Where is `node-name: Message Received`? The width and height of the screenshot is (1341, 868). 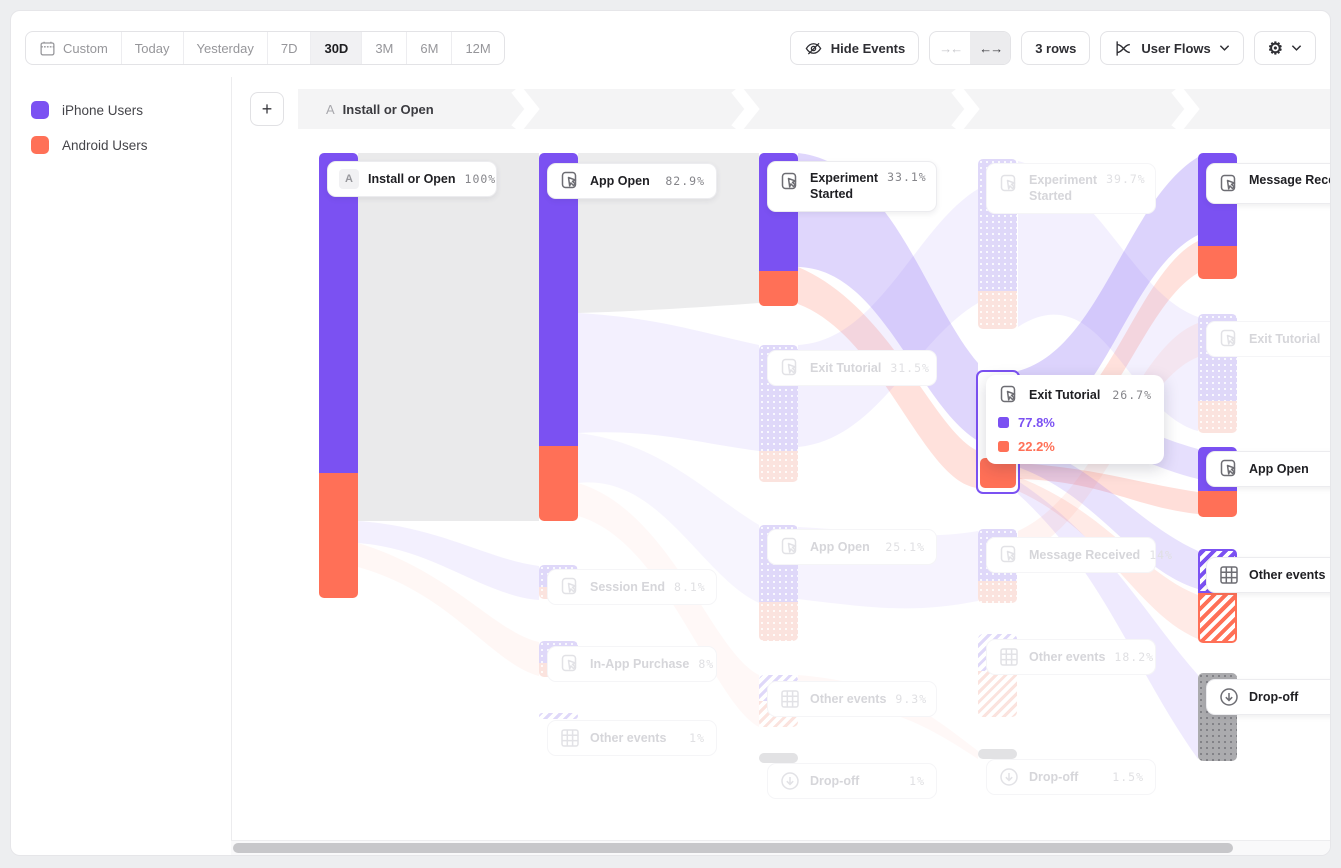
node-name: Message Received is located at coordinates (1289, 180).